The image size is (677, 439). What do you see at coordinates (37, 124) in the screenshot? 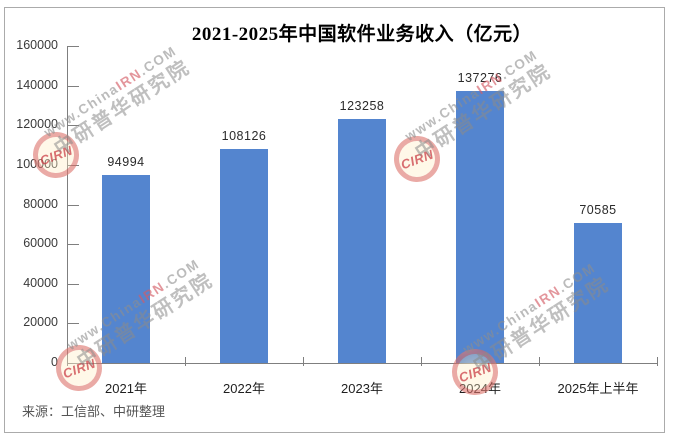
I see `y-axis-tick-label: 120000` at bounding box center [37, 124].